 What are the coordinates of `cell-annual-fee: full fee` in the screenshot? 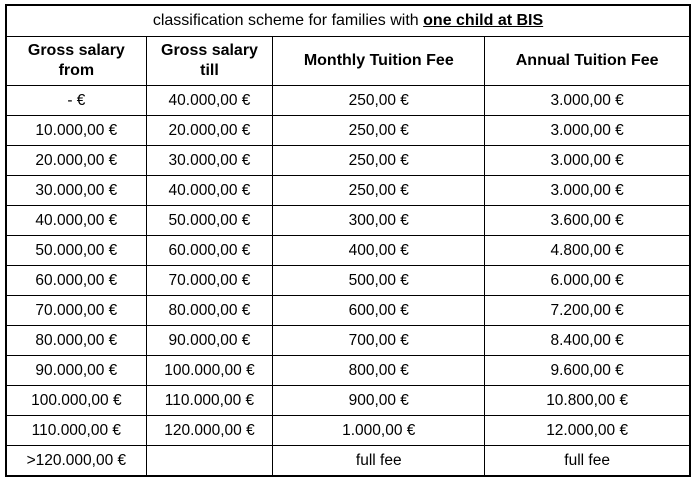 It's located at (587, 461).